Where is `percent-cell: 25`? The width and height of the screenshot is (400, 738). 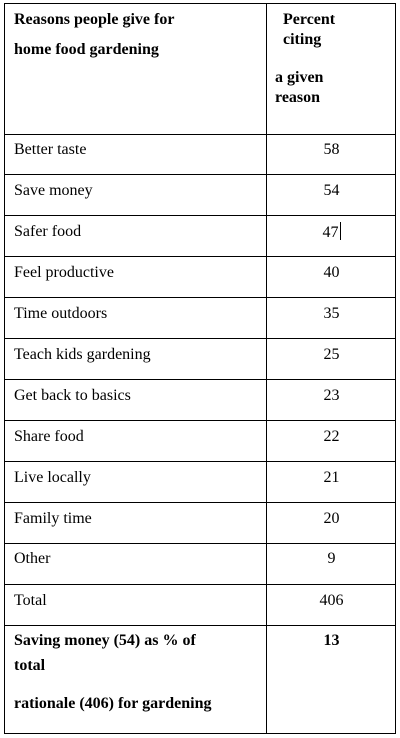
percent-cell: 25 is located at coordinates (331, 354).